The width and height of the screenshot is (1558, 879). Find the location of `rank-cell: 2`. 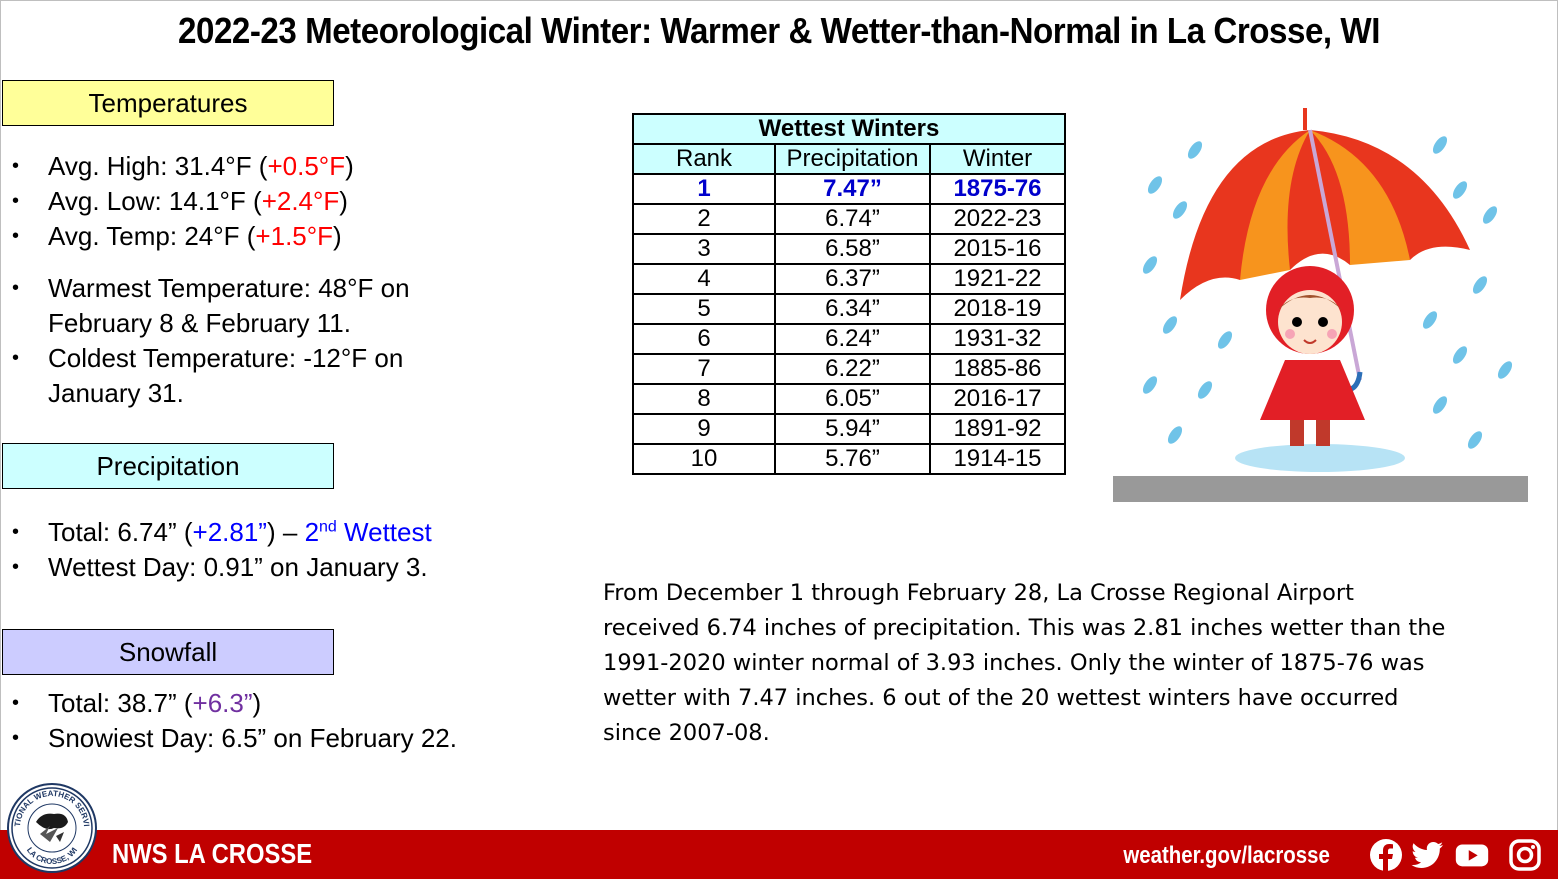

rank-cell: 2 is located at coordinates (704, 219).